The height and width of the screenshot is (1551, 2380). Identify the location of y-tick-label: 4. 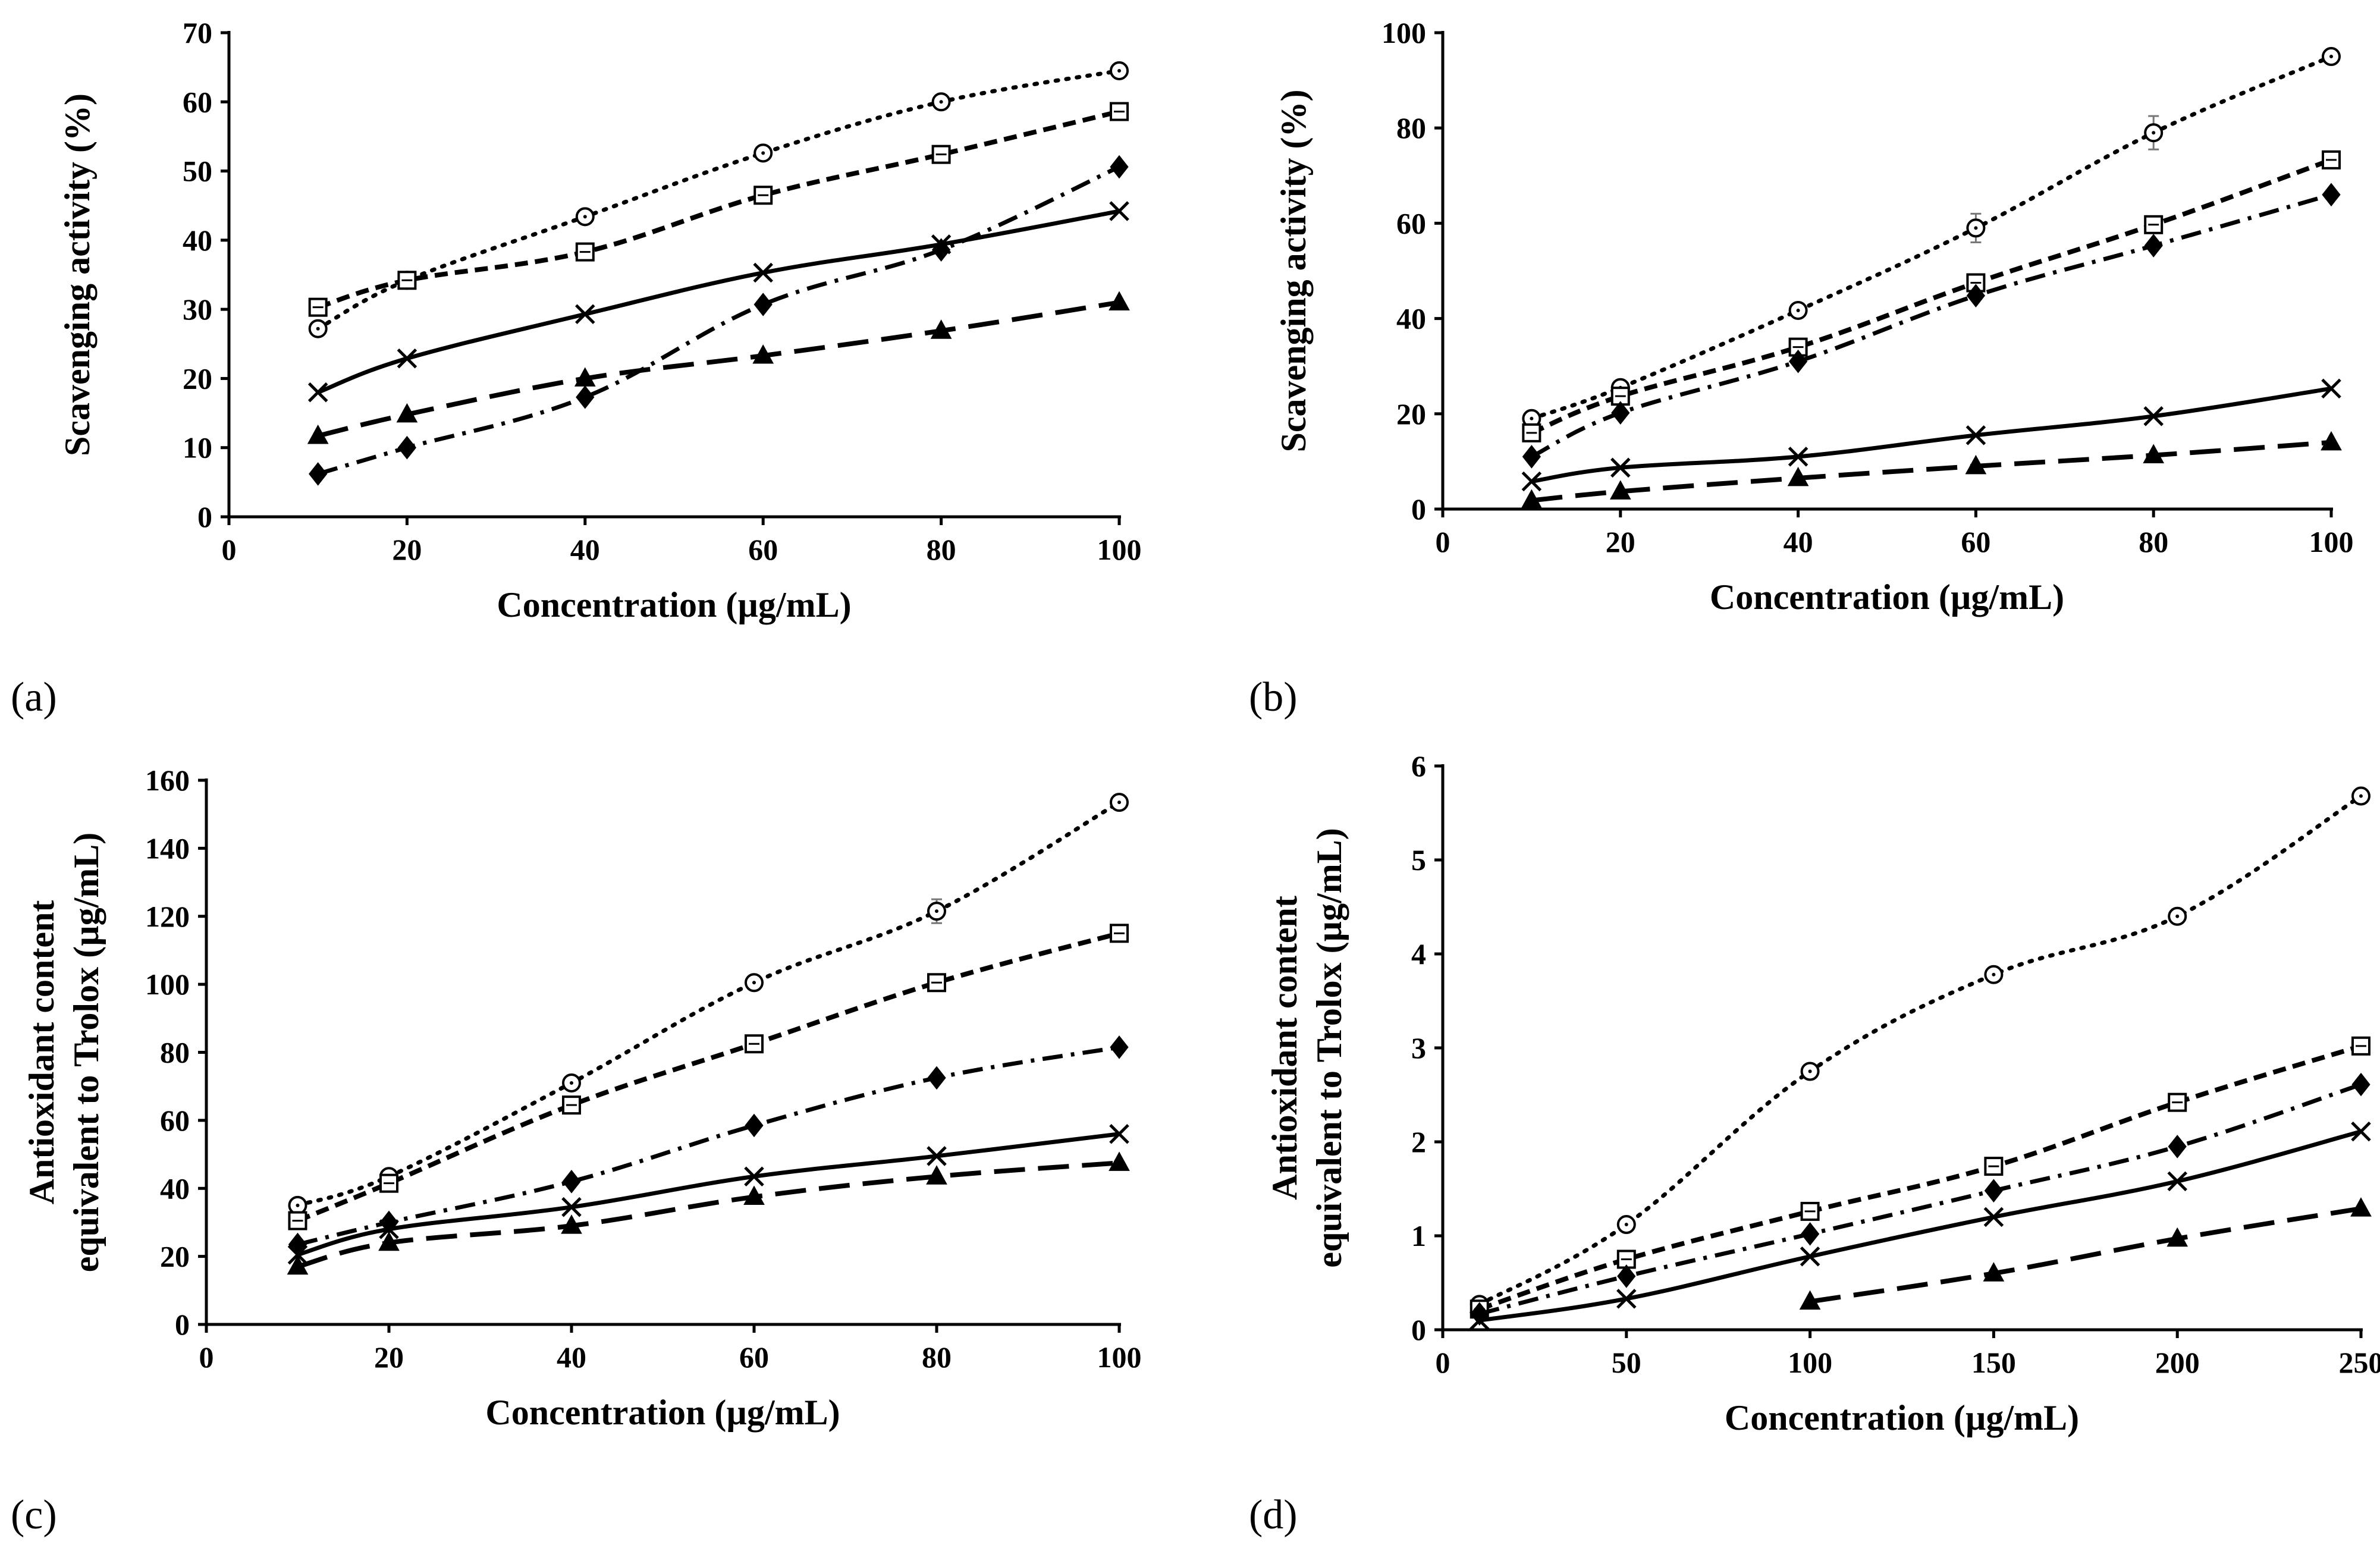
(1418, 954).